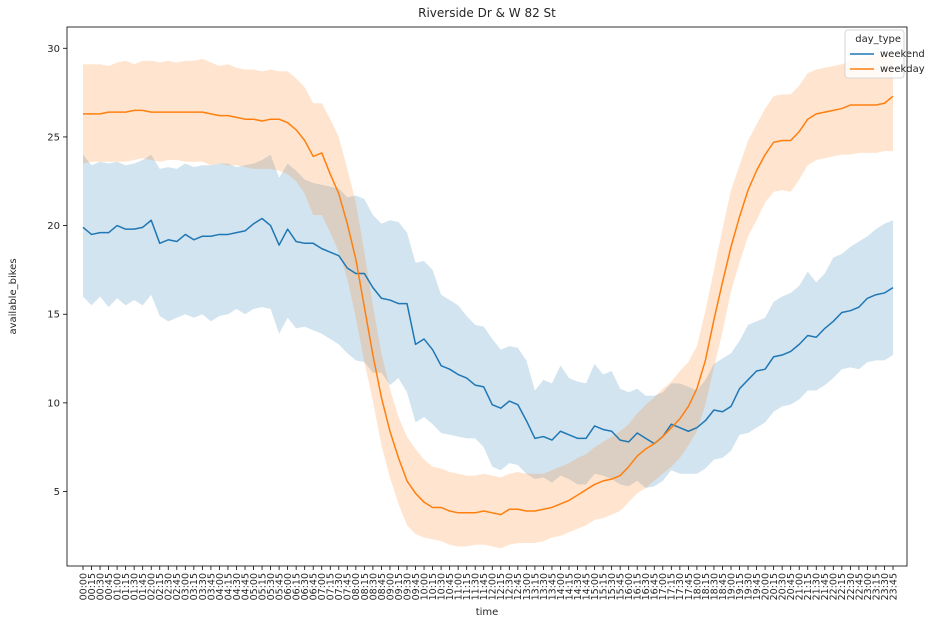 The width and height of the screenshot is (941, 627). I want to click on y-tick-label: 15, so click(53, 315).